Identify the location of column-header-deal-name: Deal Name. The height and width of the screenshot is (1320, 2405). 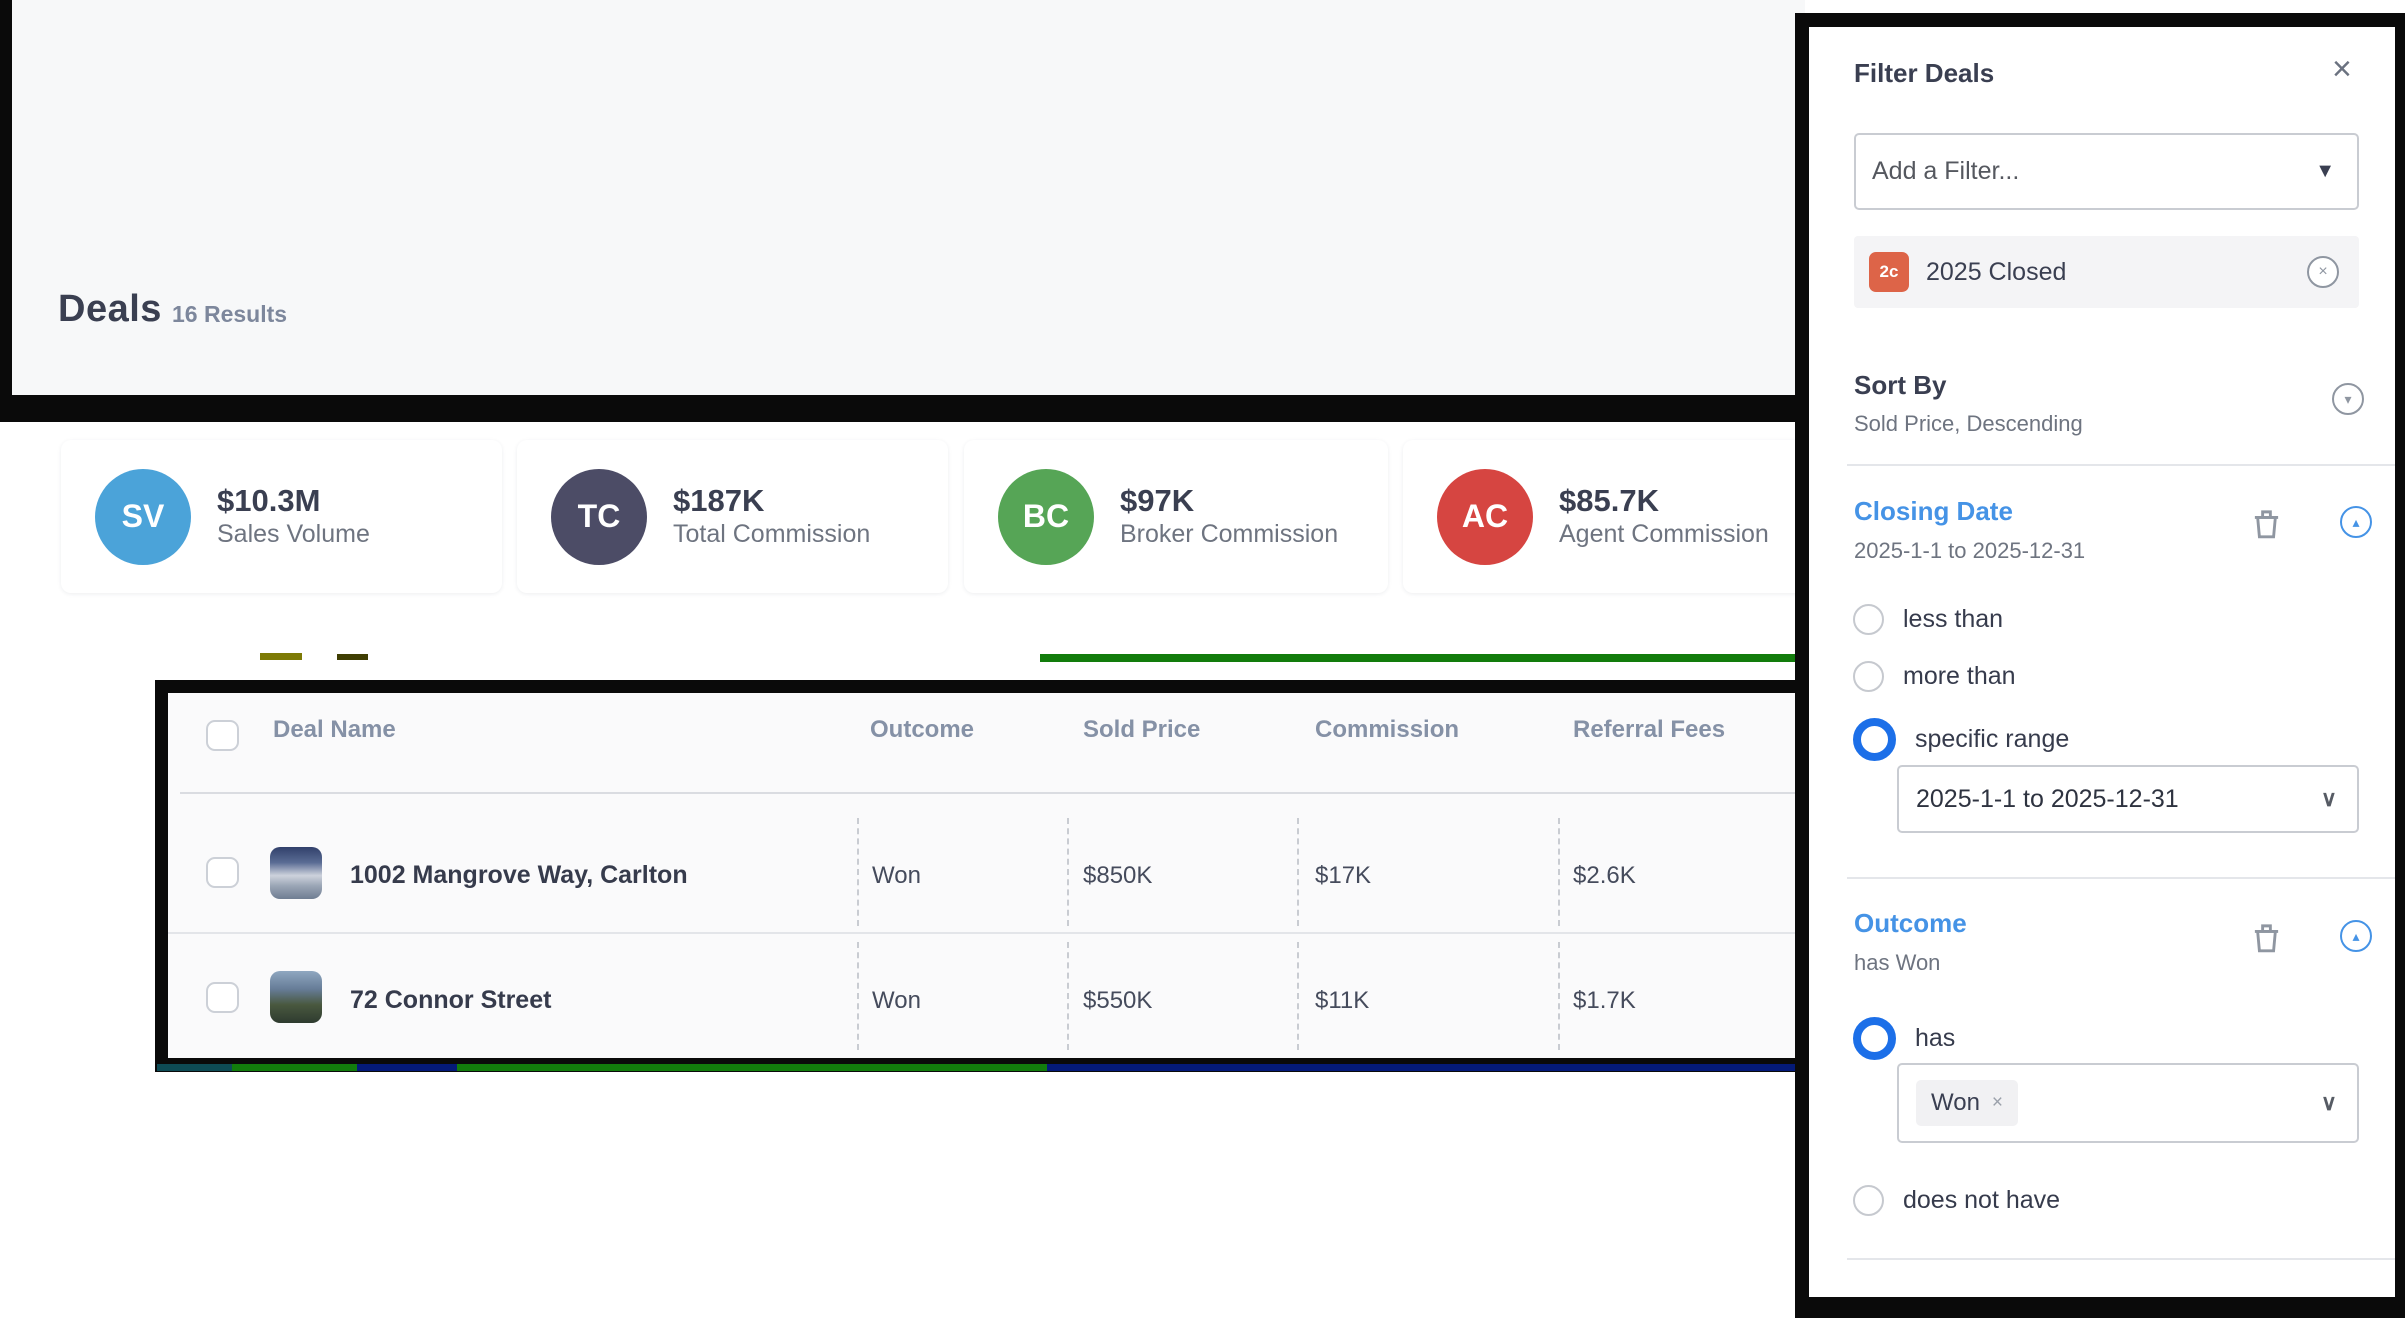
(334, 729).